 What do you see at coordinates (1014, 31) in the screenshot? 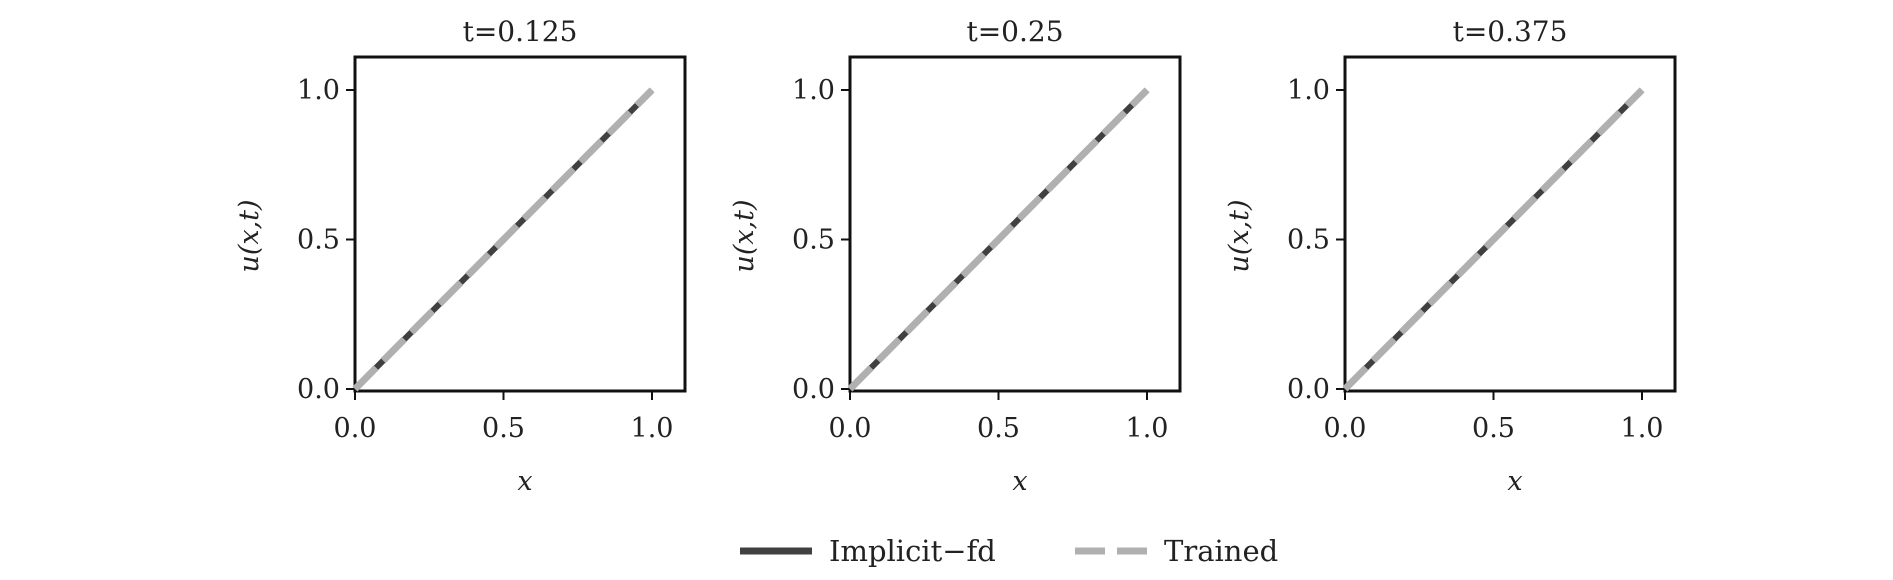
I see `subplot-title: t=0.25` at bounding box center [1014, 31].